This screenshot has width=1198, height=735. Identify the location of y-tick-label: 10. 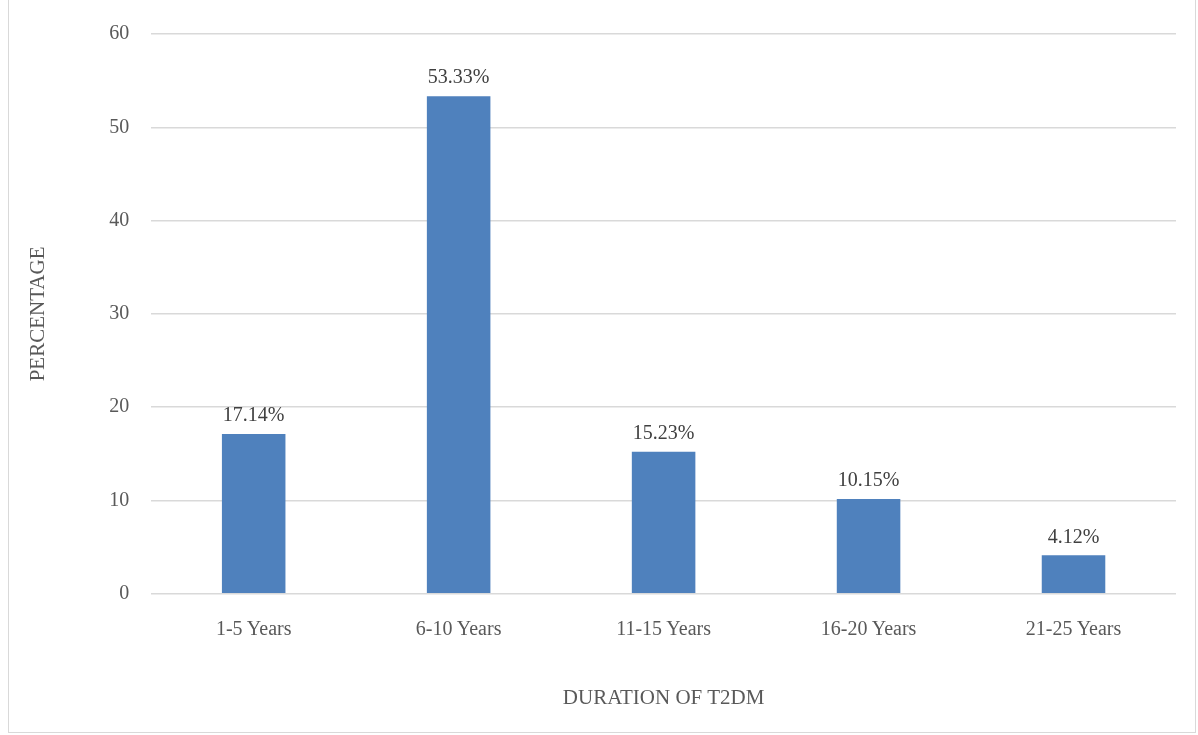
(119, 498).